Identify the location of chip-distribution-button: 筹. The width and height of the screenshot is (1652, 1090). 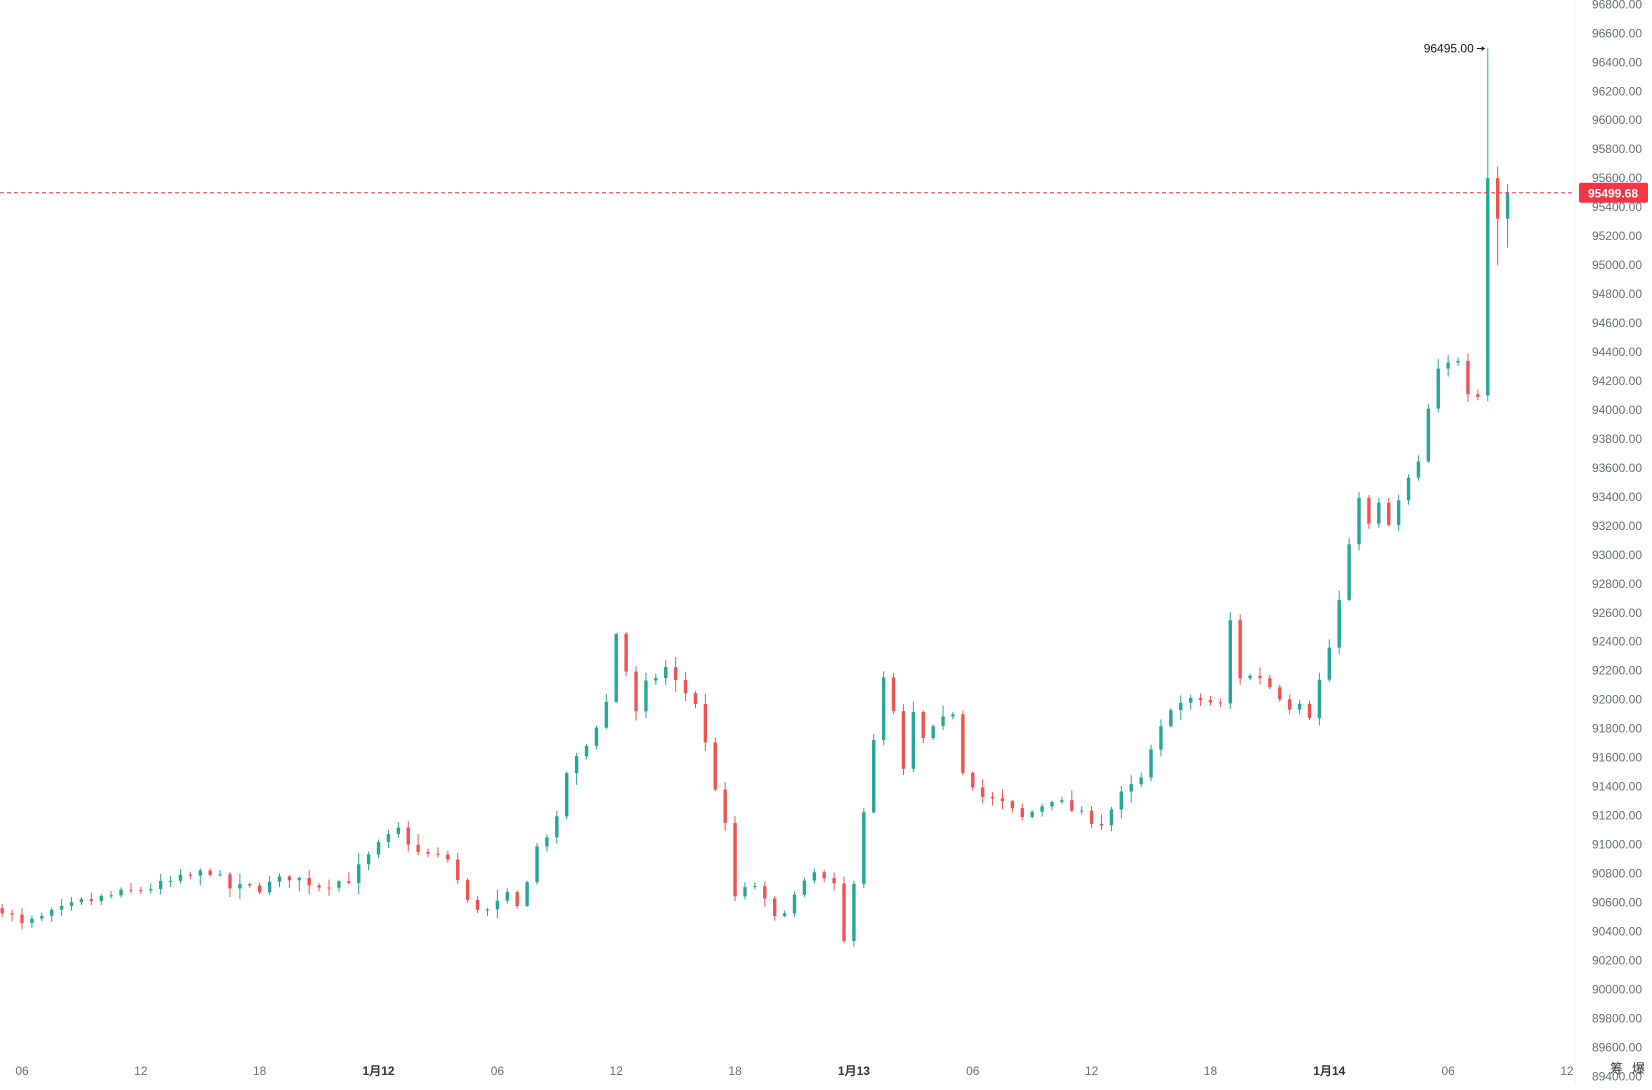
(1617, 1068).